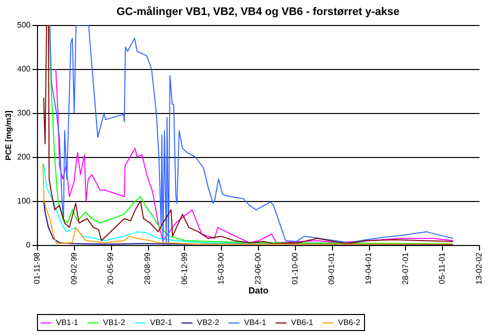 Image resolution: width=490 pixels, height=335 pixels. Describe the element at coordinates (221, 268) in the screenshot. I see `x-tick-label: 15-03-00` at that location.